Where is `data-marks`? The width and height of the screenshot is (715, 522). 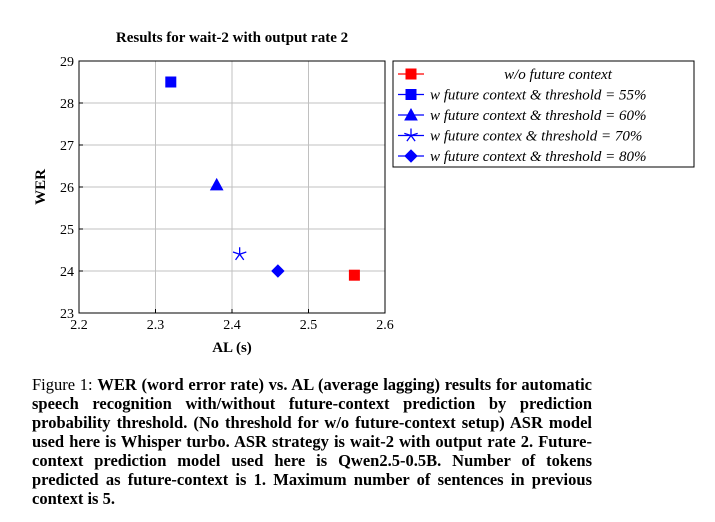
data-marks is located at coordinates (262, 178).